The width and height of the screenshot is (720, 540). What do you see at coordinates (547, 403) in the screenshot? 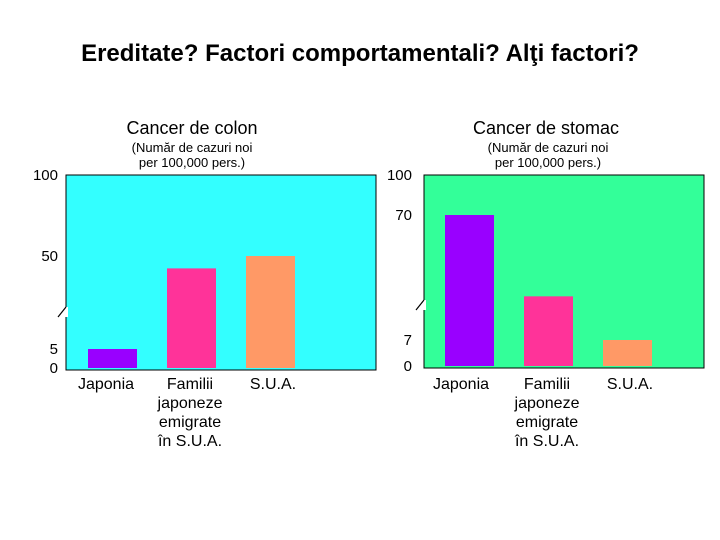
I see `chart2-category-2-line-2: japoneze` at bounding box center [547, 403].